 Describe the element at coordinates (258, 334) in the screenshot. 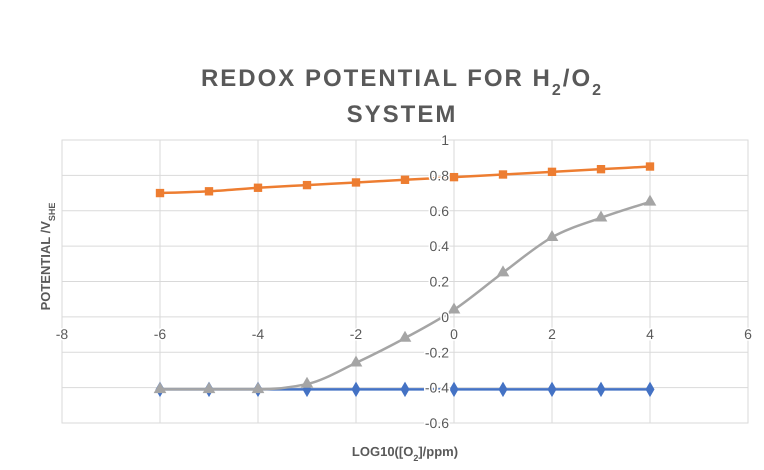

I see `x-tick-label: -4` at that location.